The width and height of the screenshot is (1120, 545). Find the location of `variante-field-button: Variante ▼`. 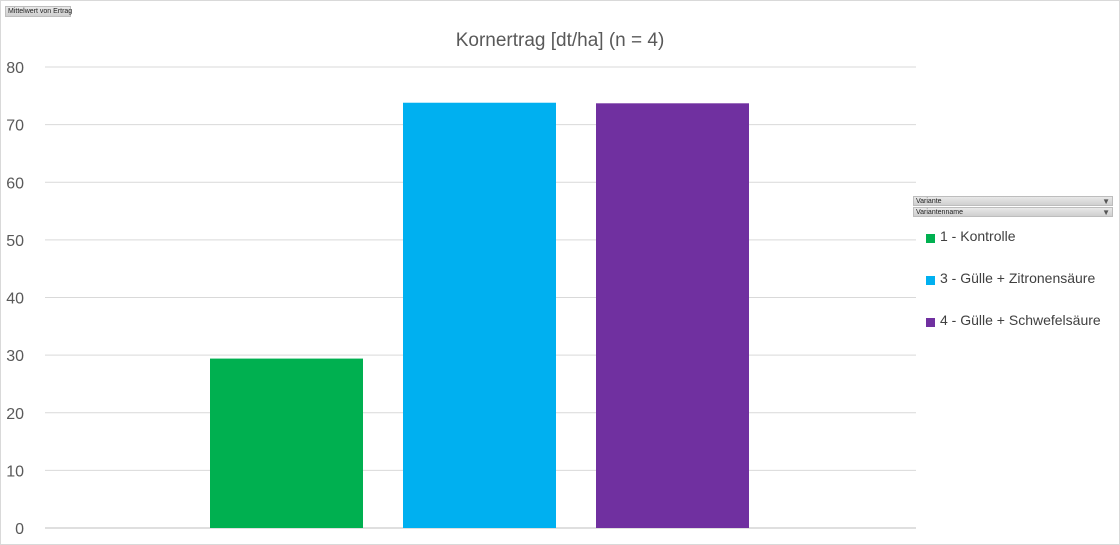

variante-field-button: Variante ▼ is located at coordinates (1013, 201).